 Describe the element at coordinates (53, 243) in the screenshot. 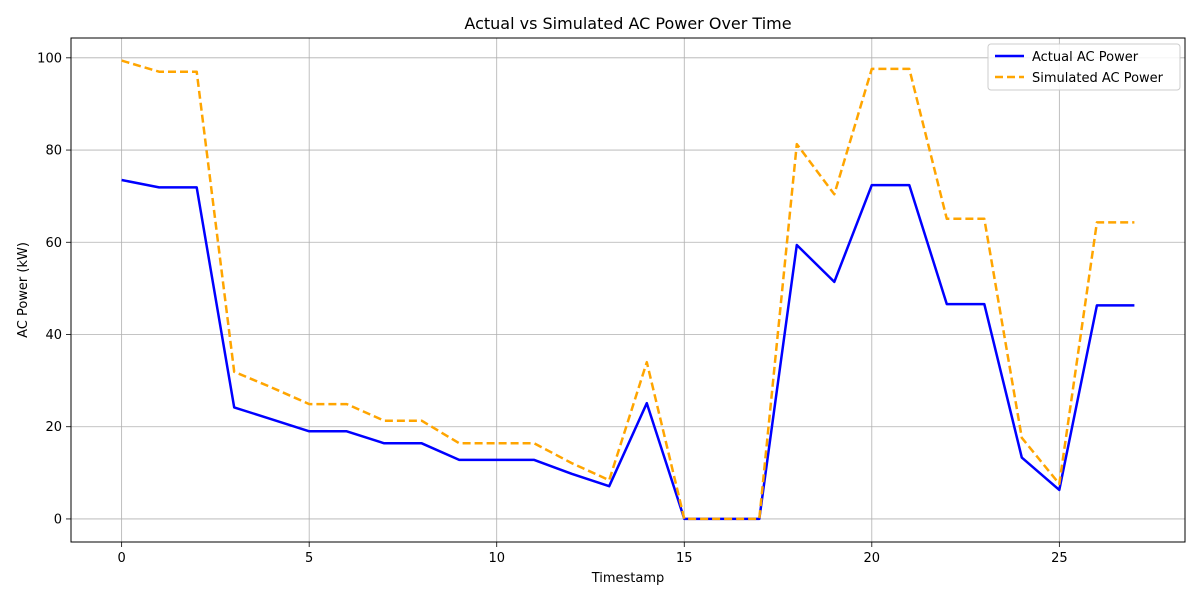

I see `y-tick-label: 60` at that location.